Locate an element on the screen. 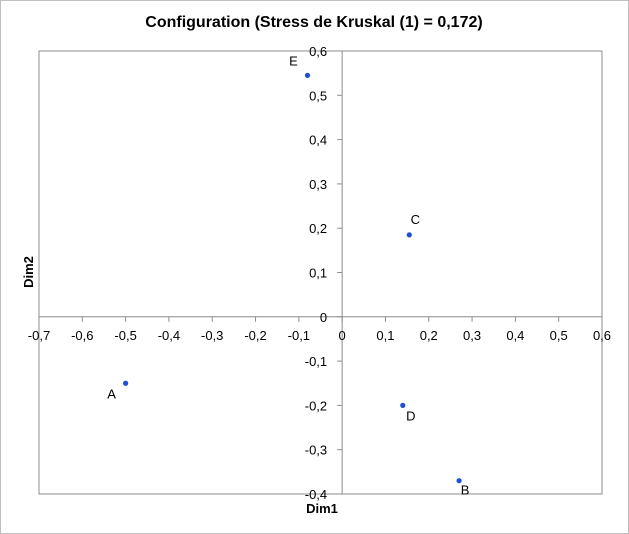 Image resolution: width=629 pixels, height=534 pixels. y-tick-label: 0 is located at coordinates (323, 317).